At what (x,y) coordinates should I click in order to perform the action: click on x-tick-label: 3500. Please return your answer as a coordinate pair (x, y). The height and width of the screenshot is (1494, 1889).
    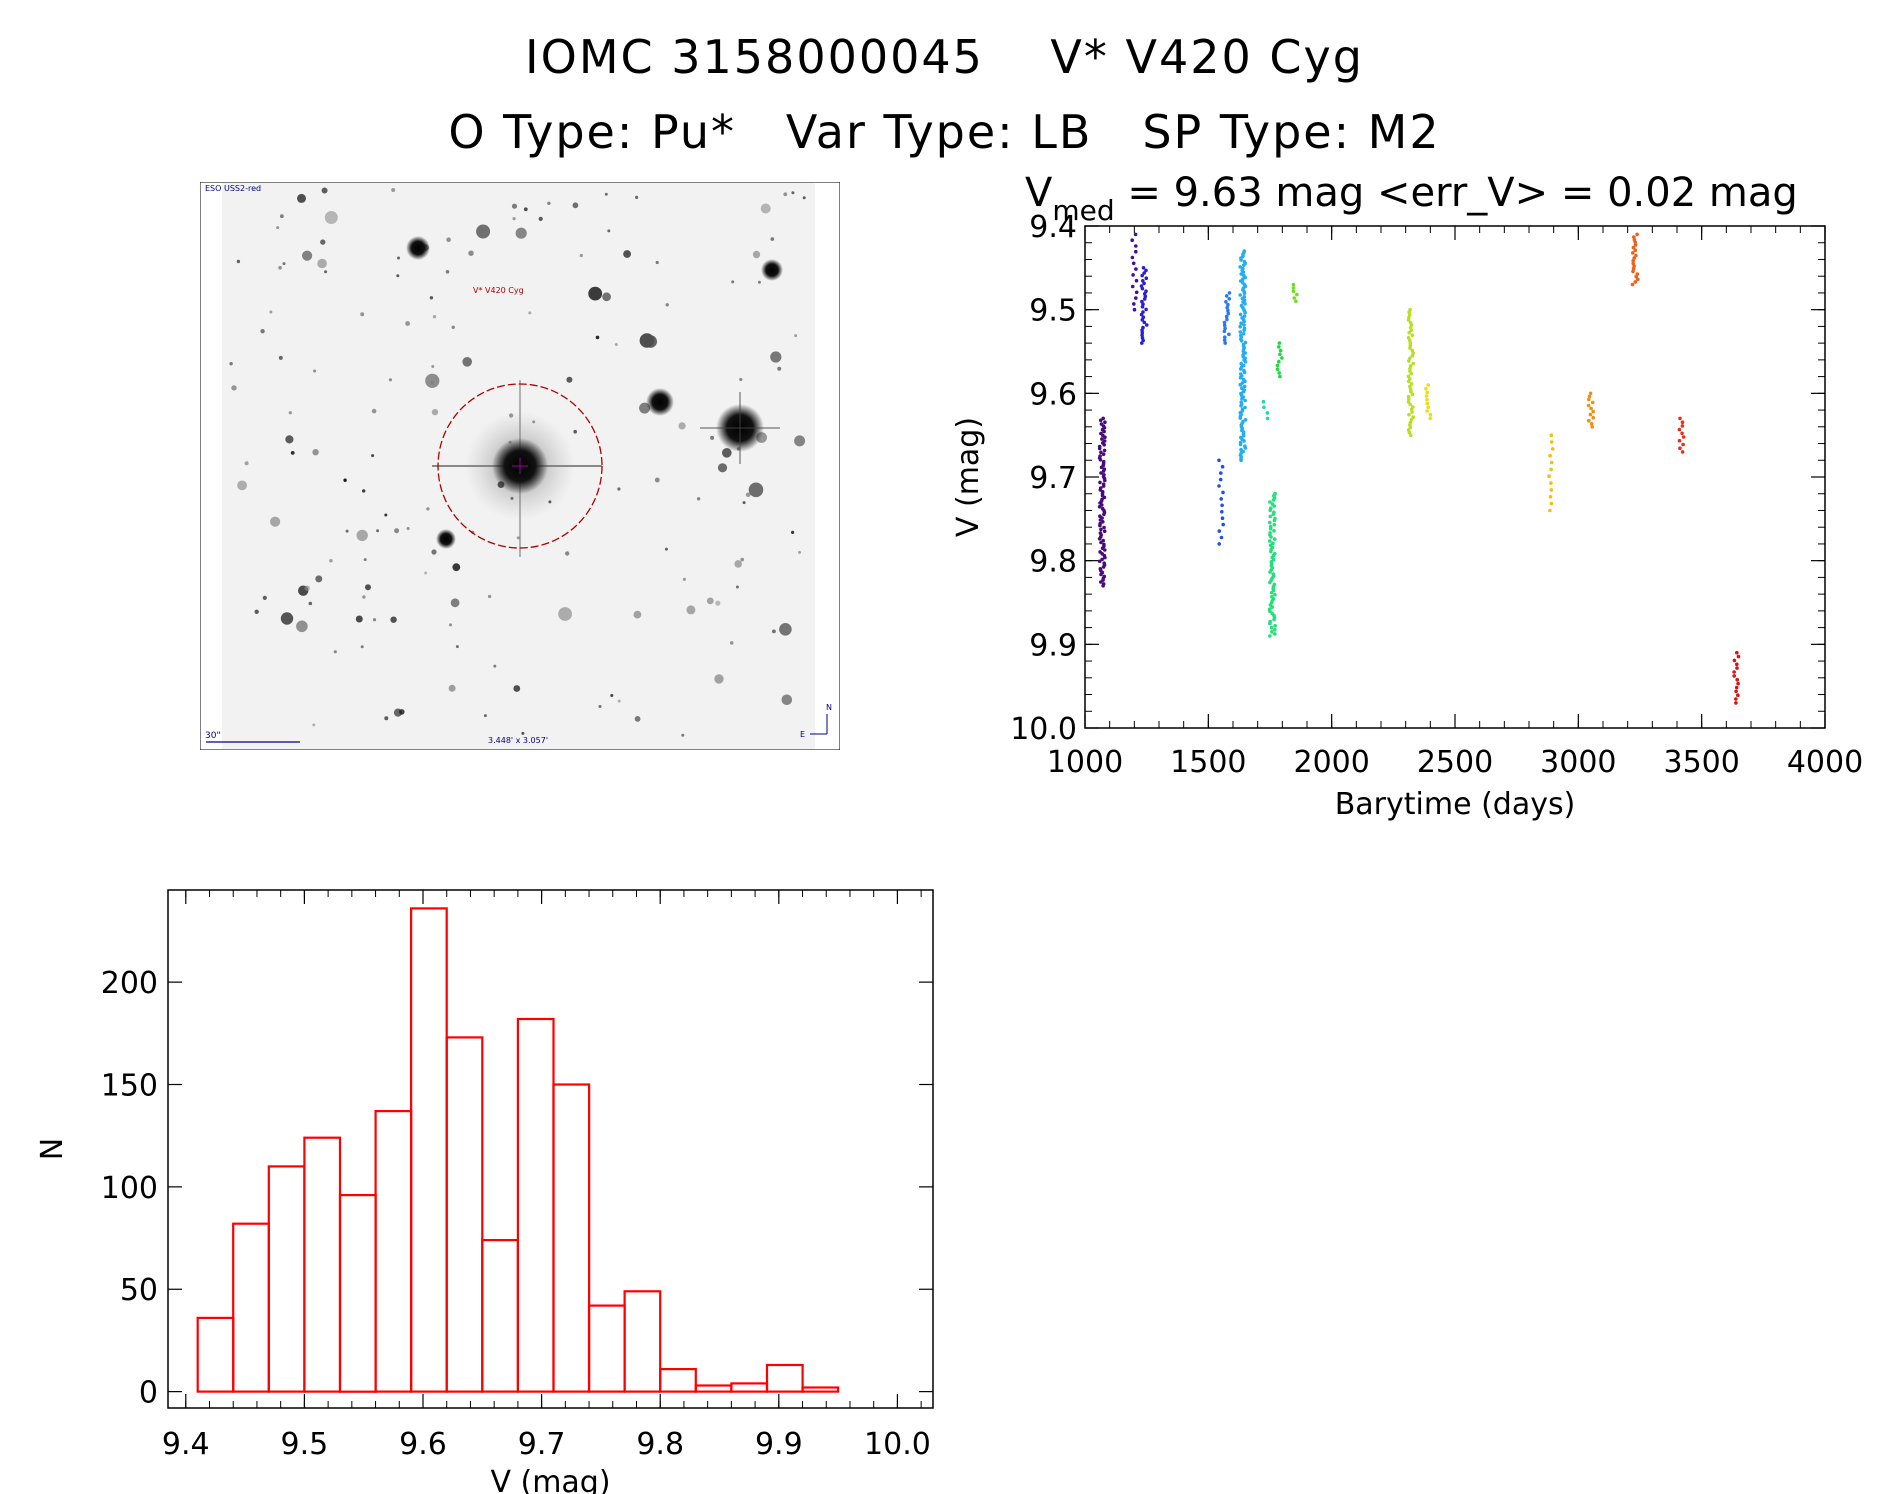
    Looking at the image, I should click on (1701, 762).